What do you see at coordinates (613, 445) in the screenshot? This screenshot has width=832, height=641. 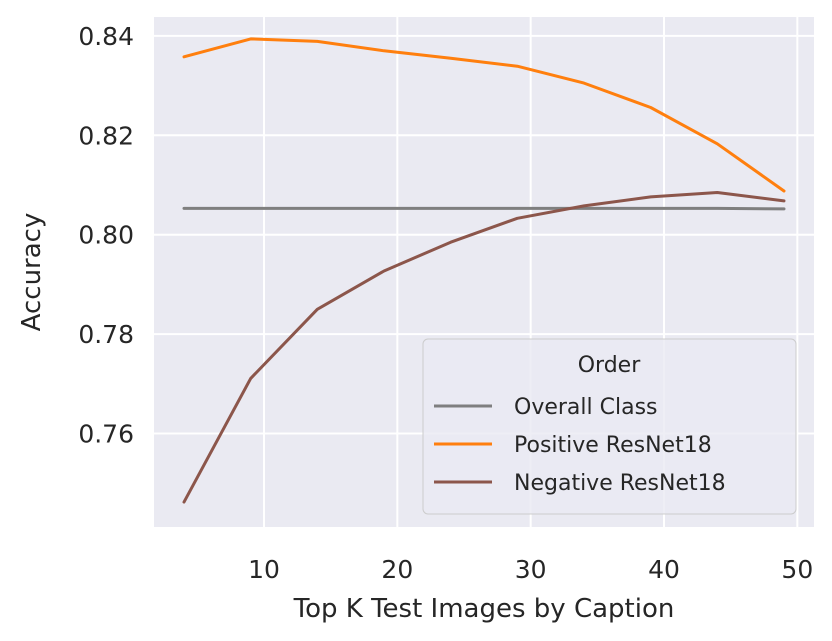 I see `legend-label-positive-resnet18: Positive ResNet18` at bounding box center [613, 445].